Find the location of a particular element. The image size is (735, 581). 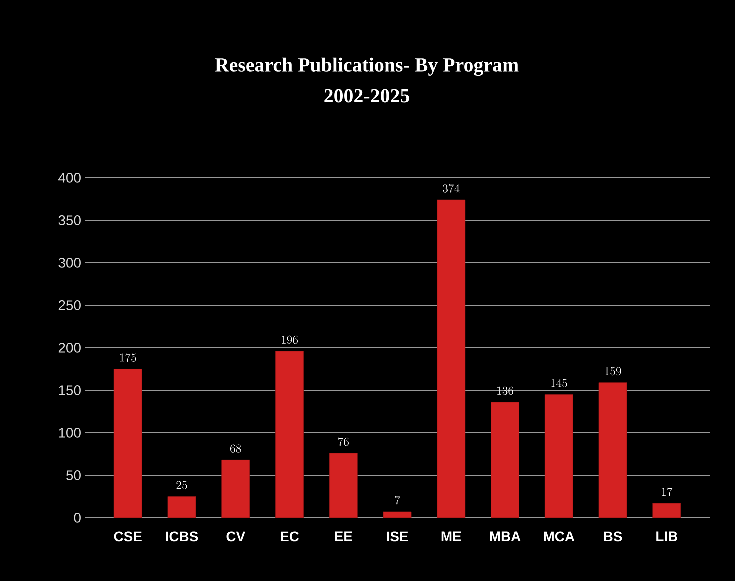

data-label: 145 is located at coordinates (559, 383).